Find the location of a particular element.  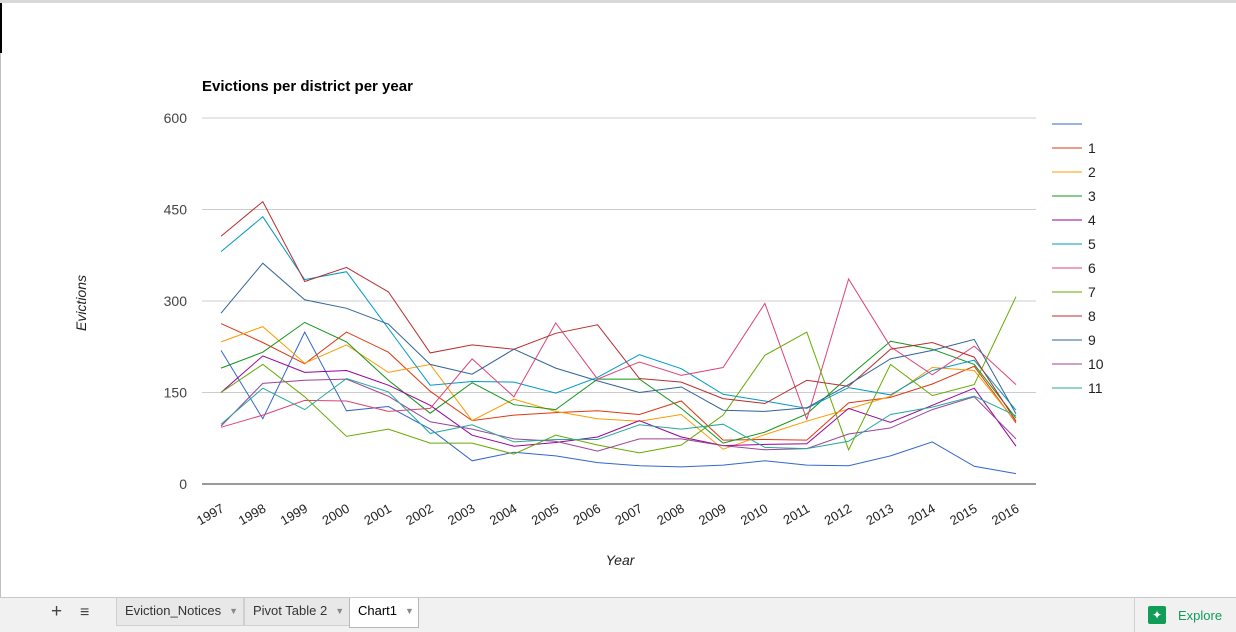

legend-entry: 4 is located at coordinates (1092, 220).